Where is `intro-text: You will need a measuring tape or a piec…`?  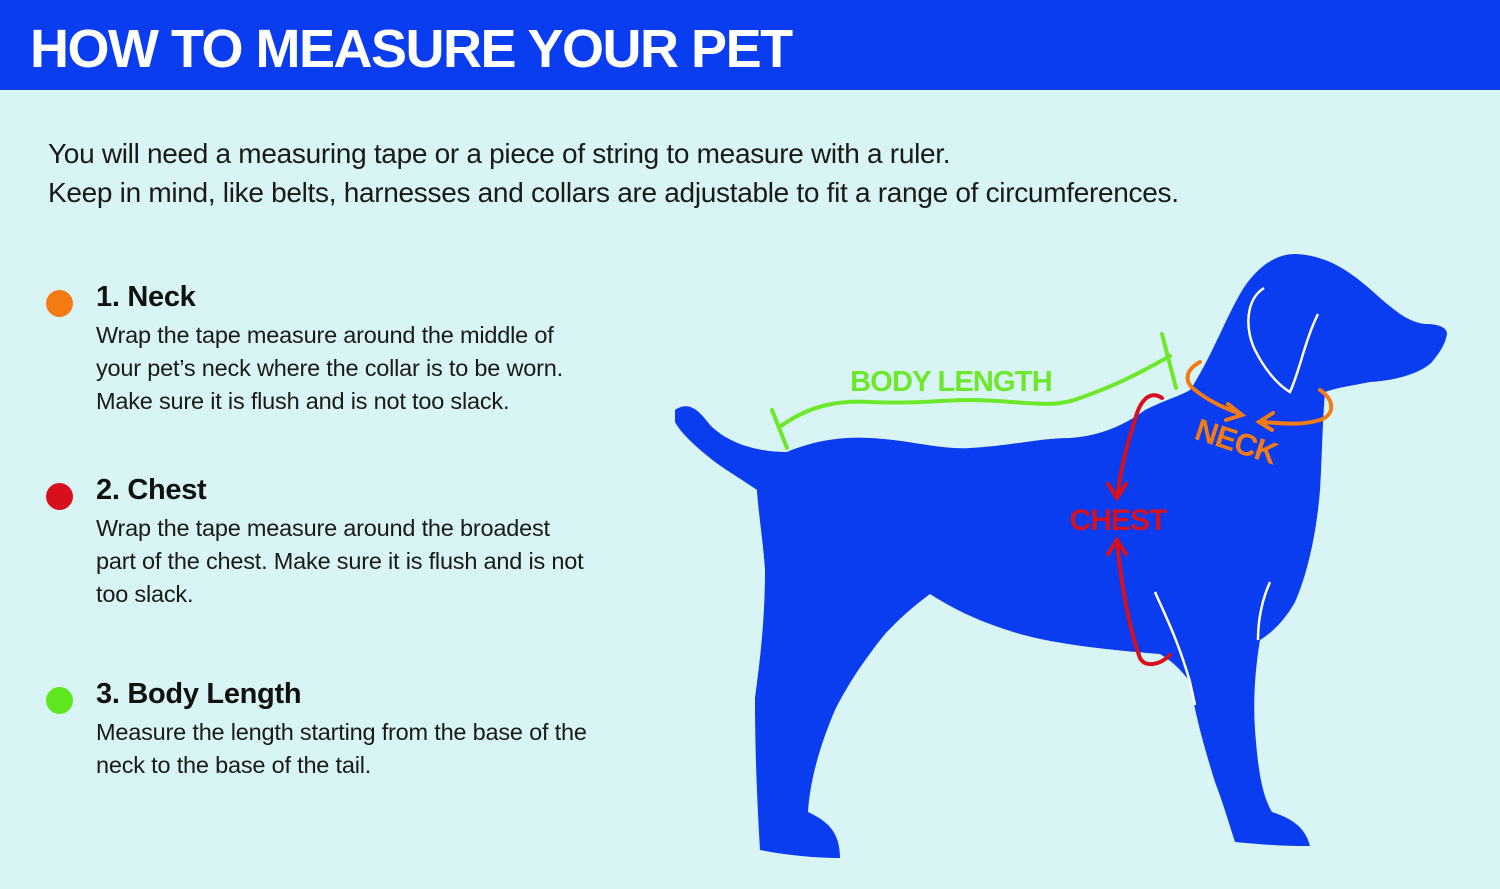
intro-text: You will need a measuring tape or a piec… is located at coordinates (613, 173).